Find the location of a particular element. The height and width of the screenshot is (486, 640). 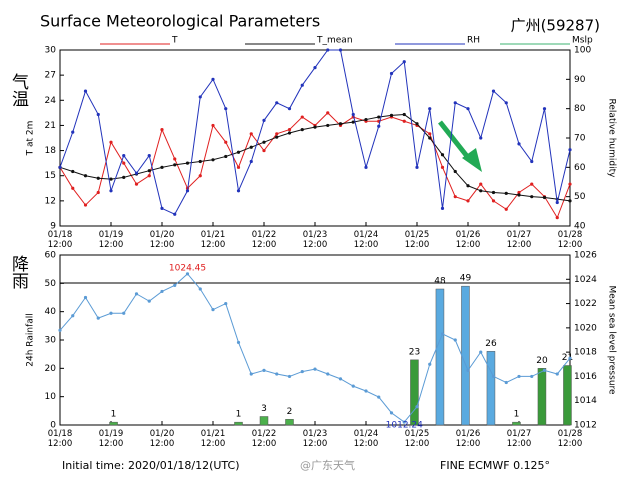

x-tick-label: 01/20 12:00 is located at coordinates (162, 439).